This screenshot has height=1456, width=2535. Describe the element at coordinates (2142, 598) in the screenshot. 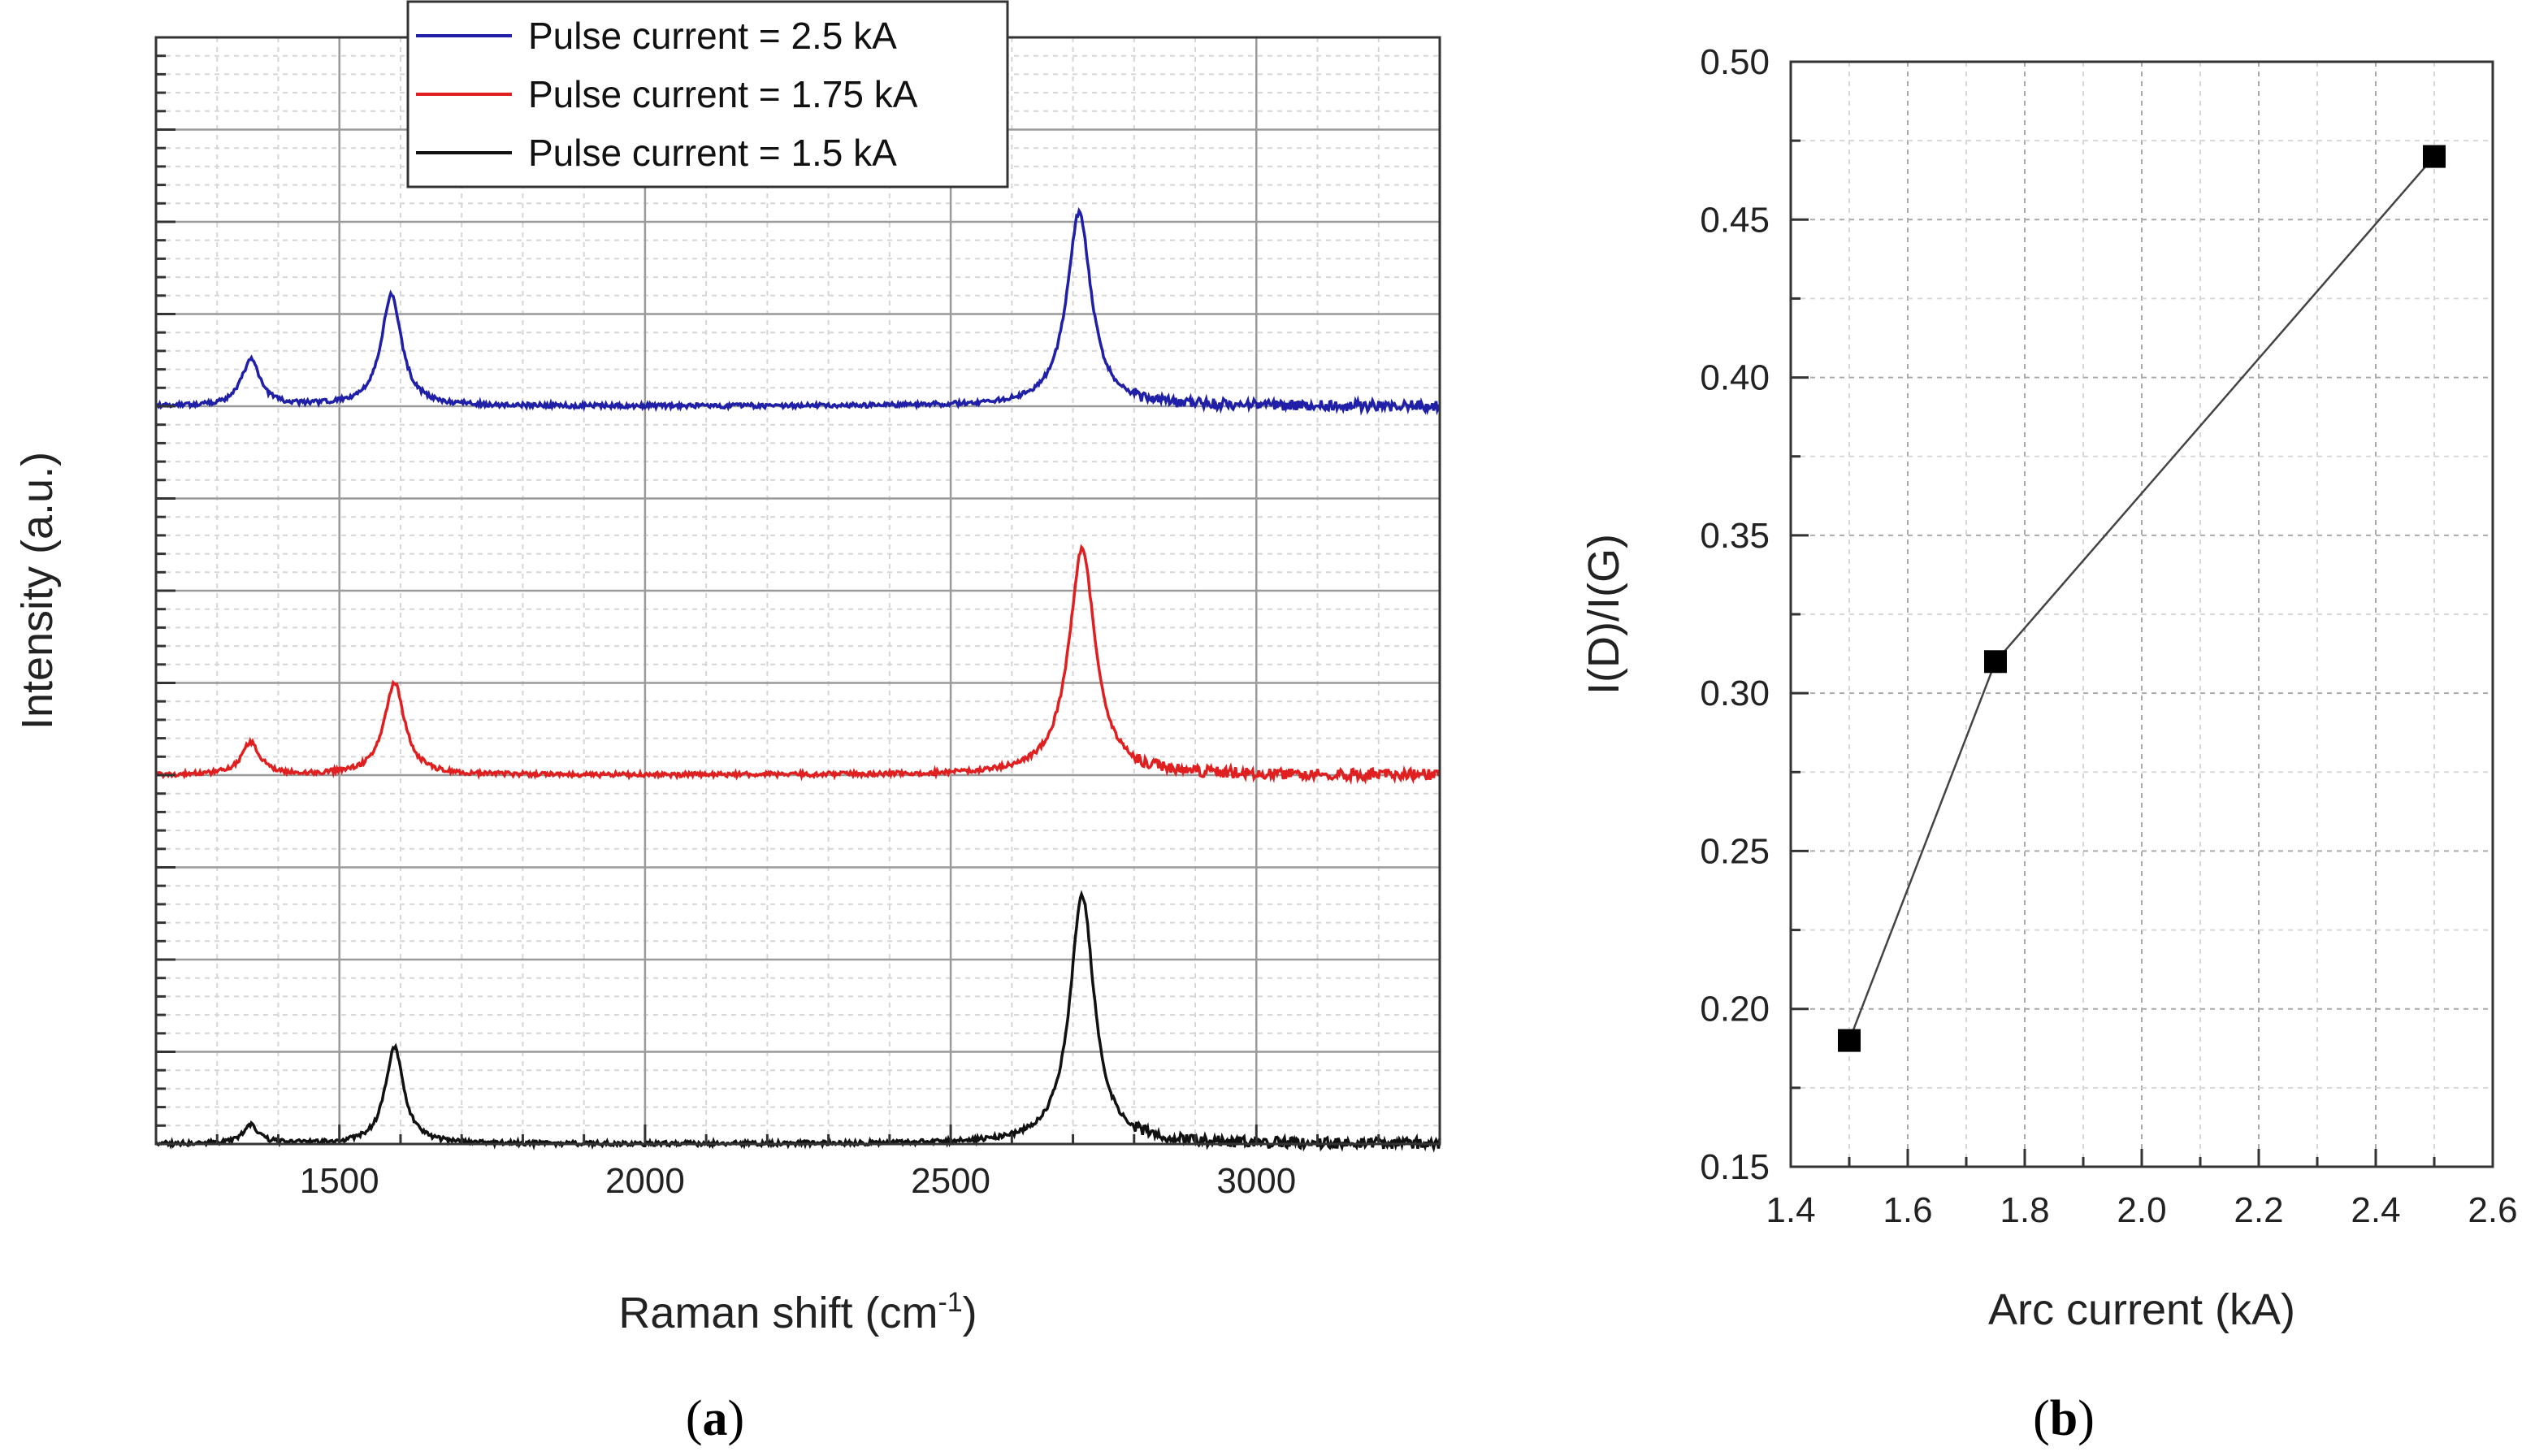

I see `panel-b-data` at that location.